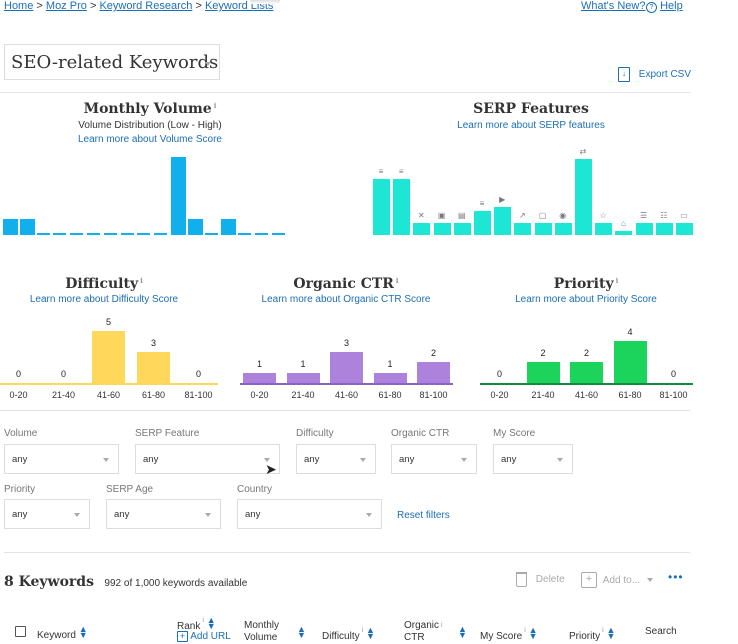 The height and width of the screenshot is (644, 738). I want to click on serp-features-link: Learn more about SERP features, so click(531, 125).